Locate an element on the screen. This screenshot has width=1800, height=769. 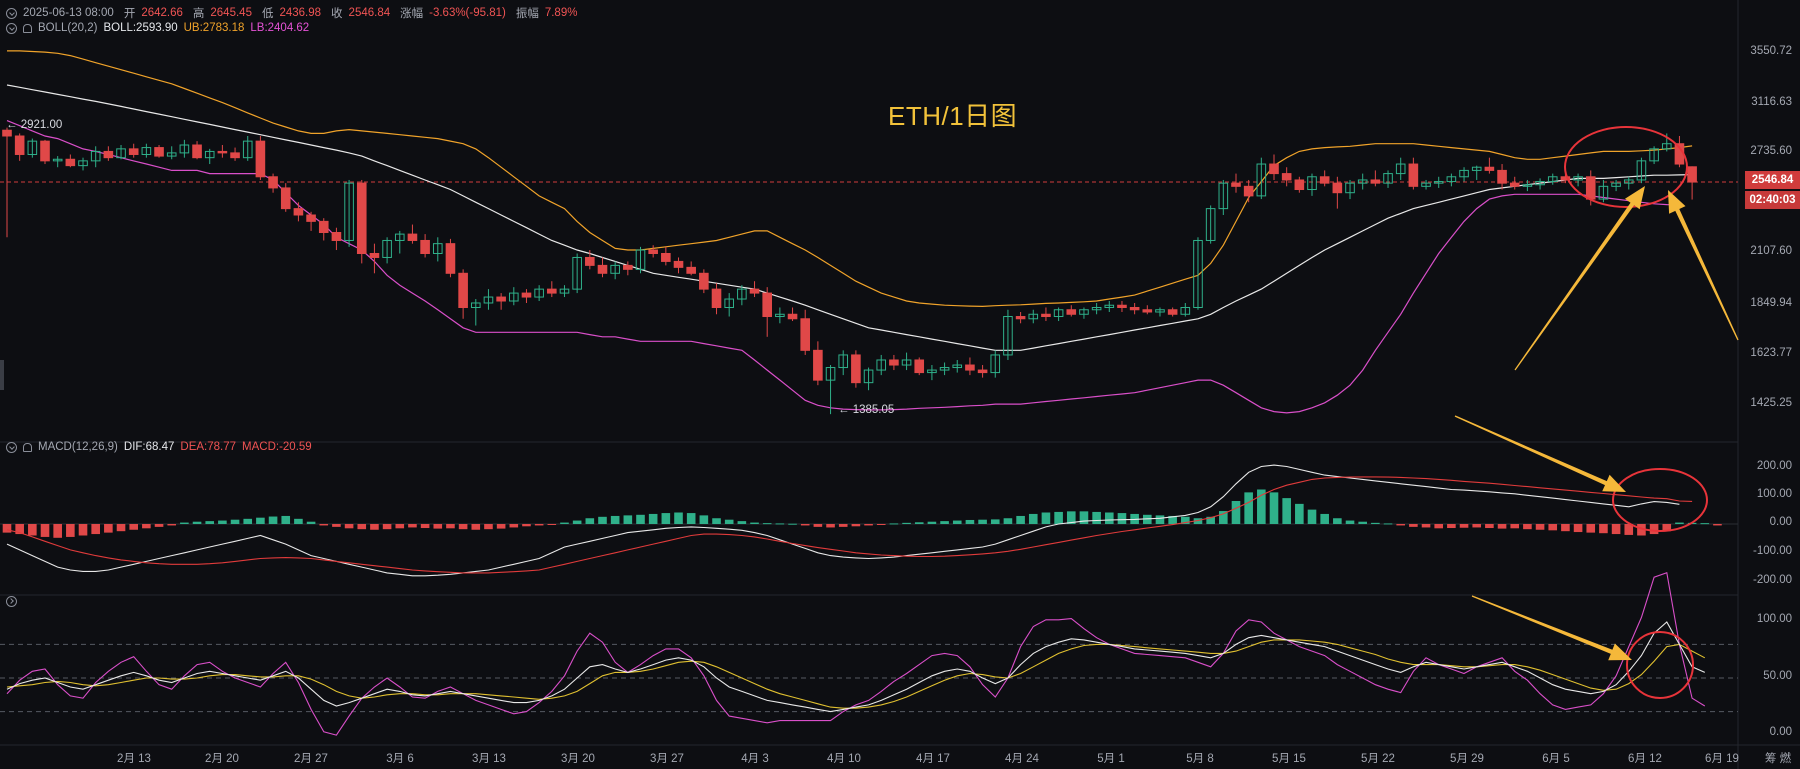
macd-tick: 100.00 is located at coordinates (1774, 494).